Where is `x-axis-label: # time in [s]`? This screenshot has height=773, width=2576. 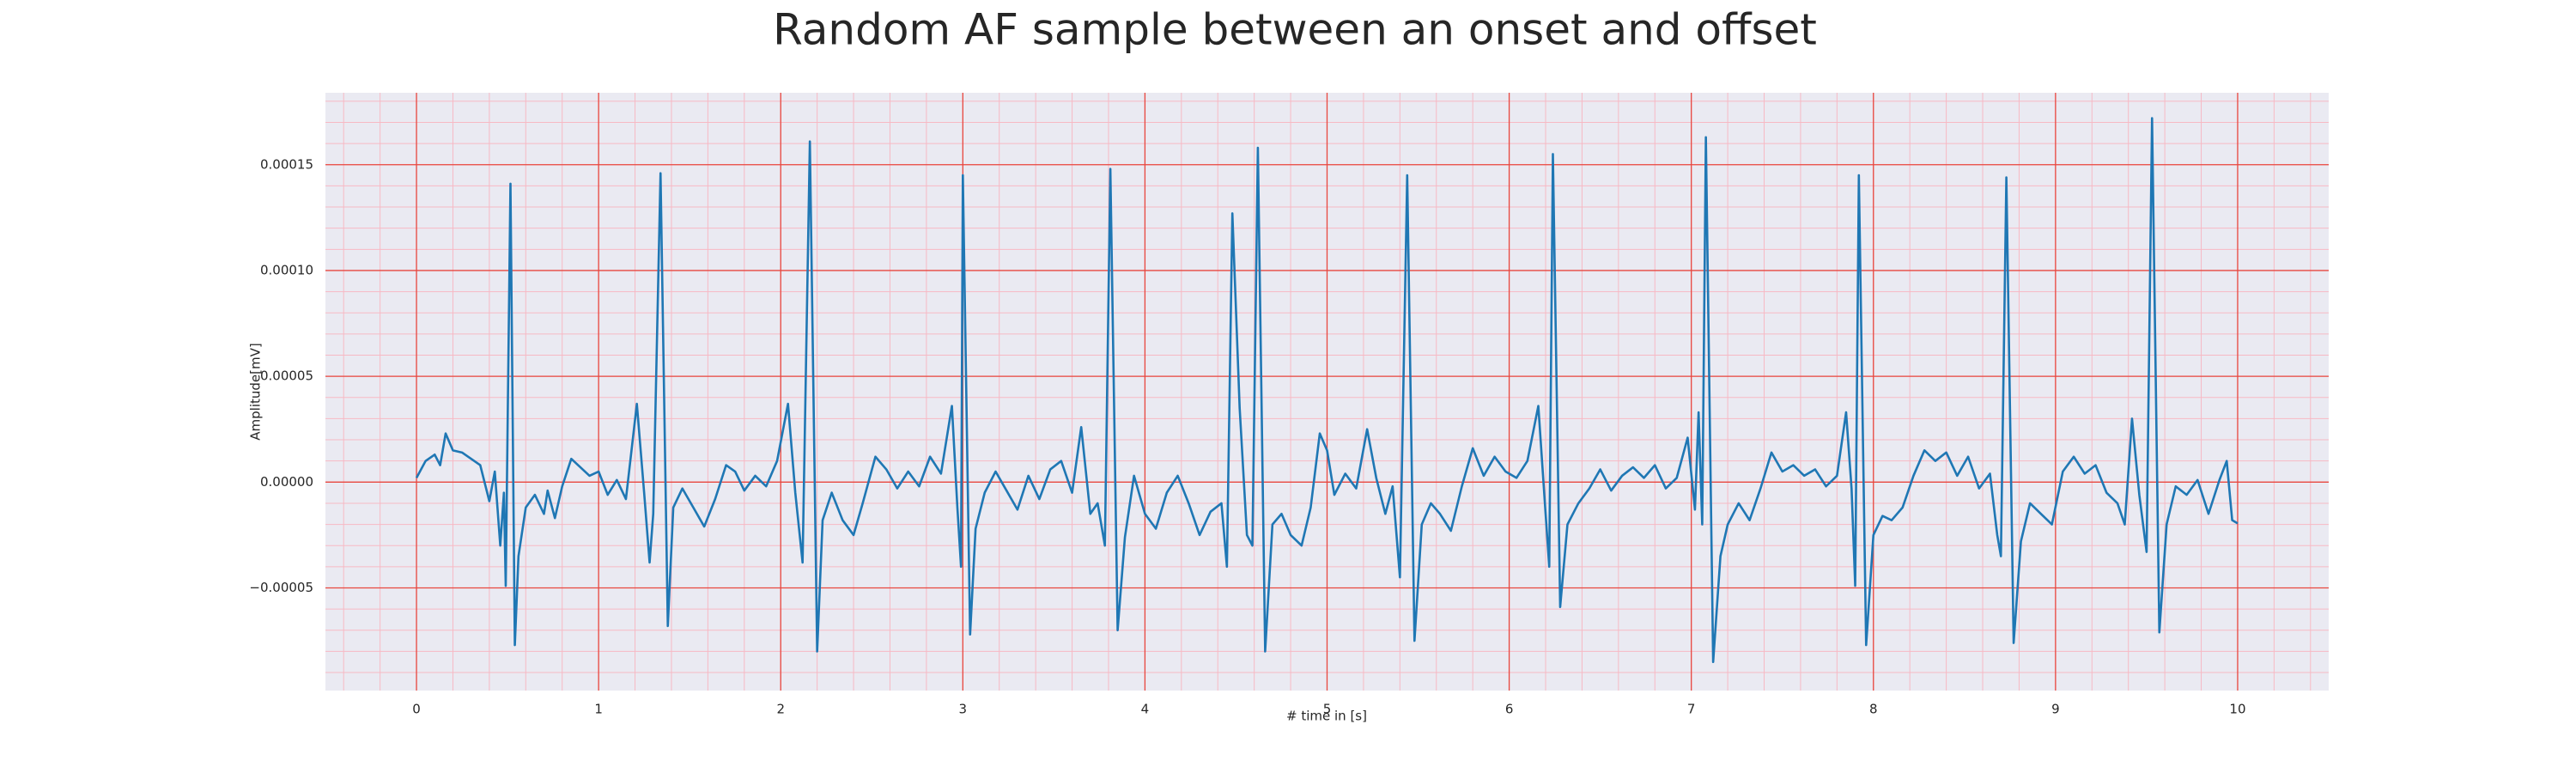 x-axis-label: # time in [s] is located at coordinates (1327, 716).